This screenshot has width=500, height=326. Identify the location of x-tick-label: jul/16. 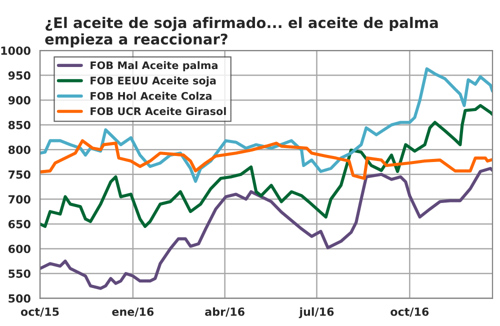
(316, 312).